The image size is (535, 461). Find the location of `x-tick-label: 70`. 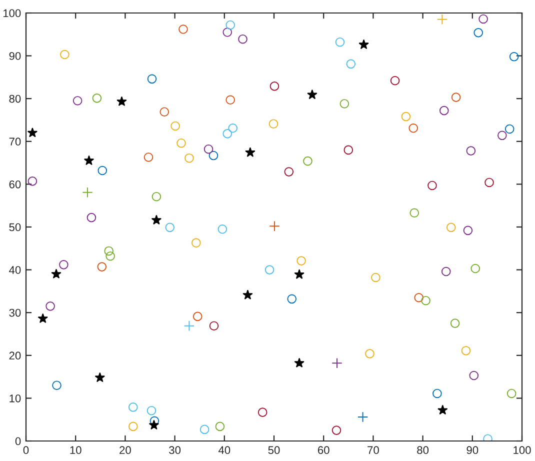

x-tick-label: 70 is located at coordinates (373, 450).